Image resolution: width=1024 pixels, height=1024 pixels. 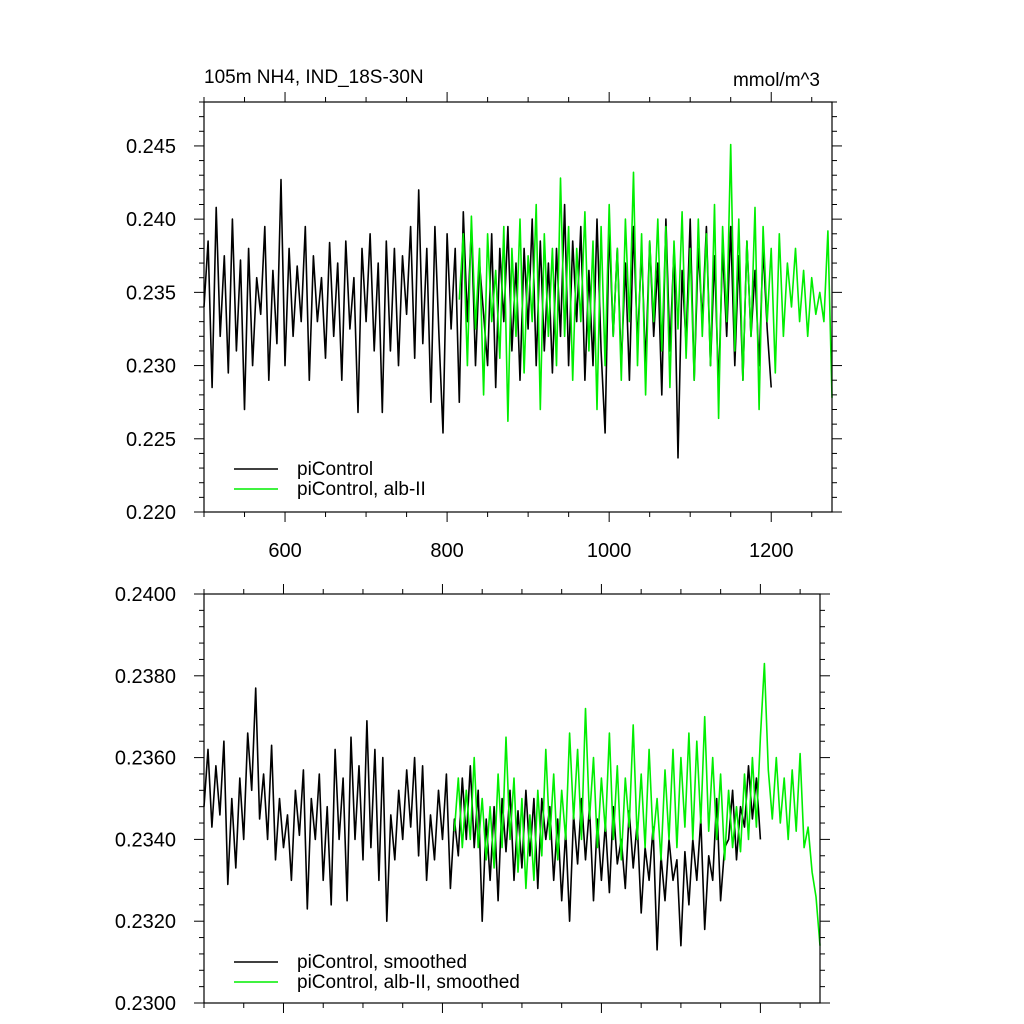 I want to click on bottom-y-tick-label: 0.2340, so click(x=145, y=840).